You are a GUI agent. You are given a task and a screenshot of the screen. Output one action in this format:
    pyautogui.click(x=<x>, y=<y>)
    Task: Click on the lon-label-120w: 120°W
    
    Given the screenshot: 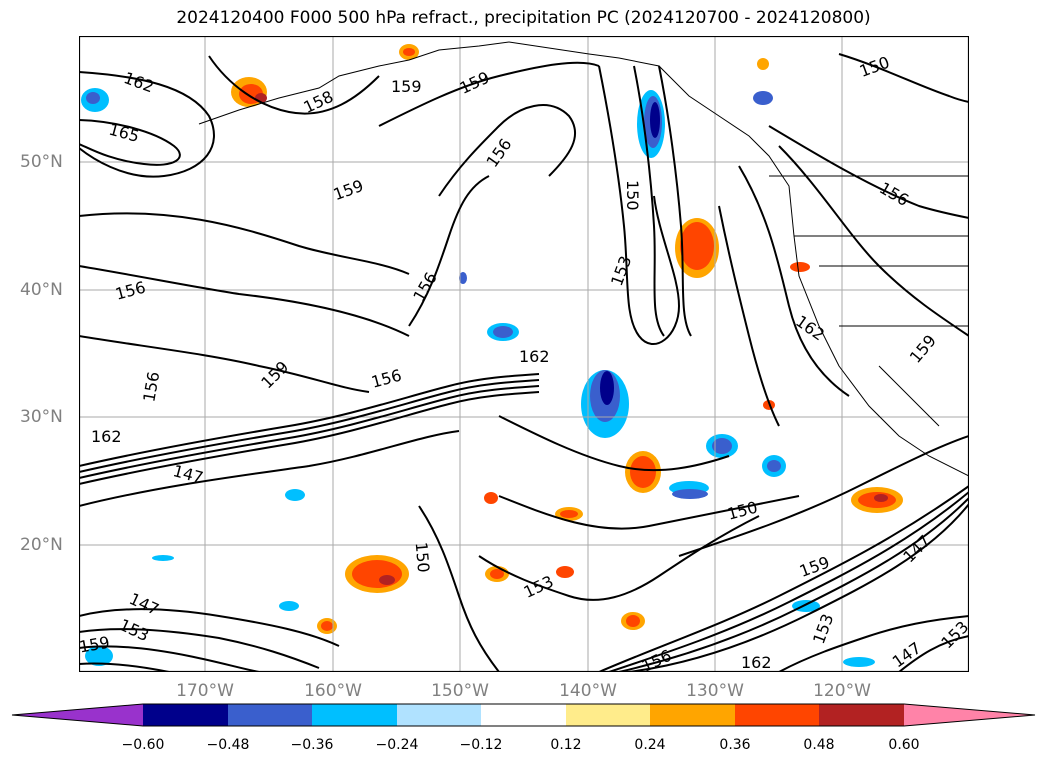 What is the action you would take?
    pyautogui.click(x=842, y=691)
    